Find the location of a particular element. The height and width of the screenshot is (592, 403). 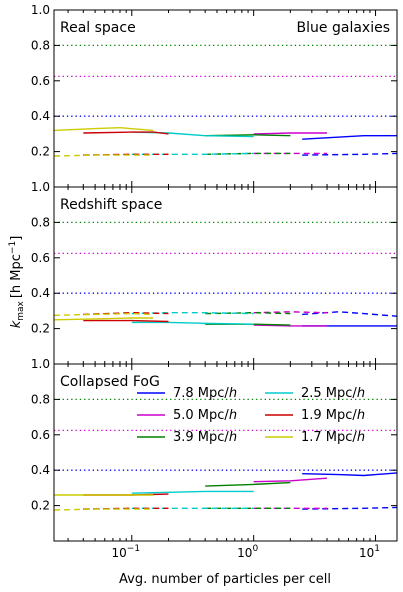

legend-entry-2: 5.0 Mpc/h is located at coordinates (205, 415).